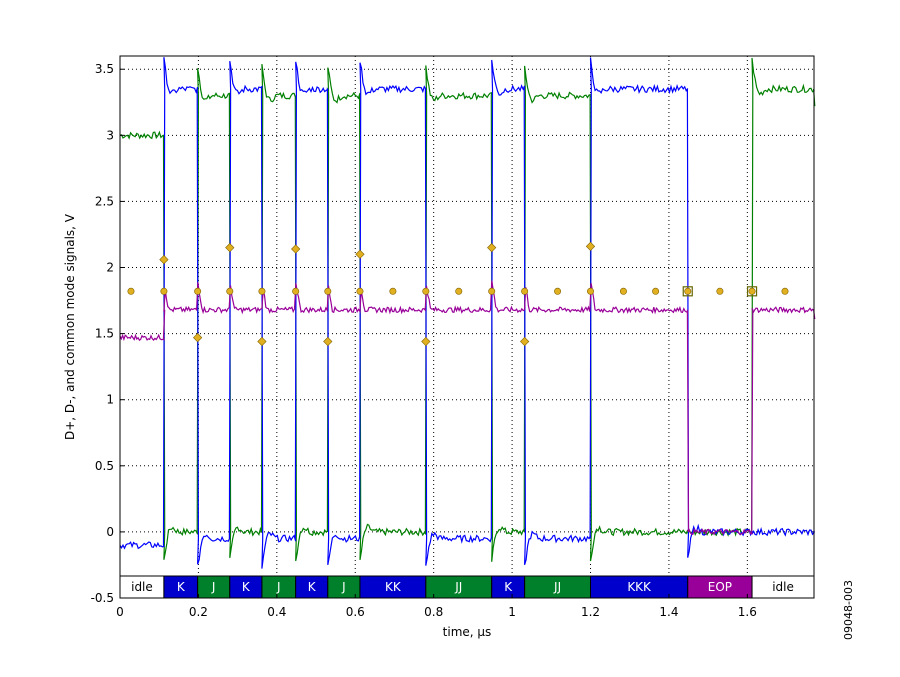 Image resolution: width=900 pixels, height=677 pixels. What do you see at coordinates (198, 612) in the screenshot?
I see `x-tick-label: 0.2` at bounding box center [198, 612].